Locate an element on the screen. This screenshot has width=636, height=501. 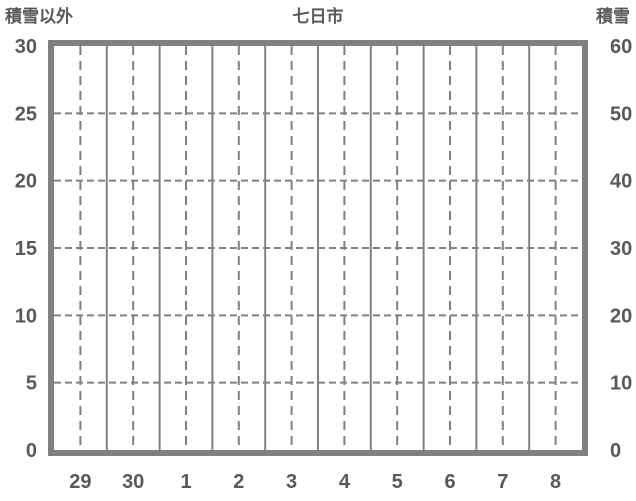
right-axis-tick-label: 50 is located at coordinates (621, 114).